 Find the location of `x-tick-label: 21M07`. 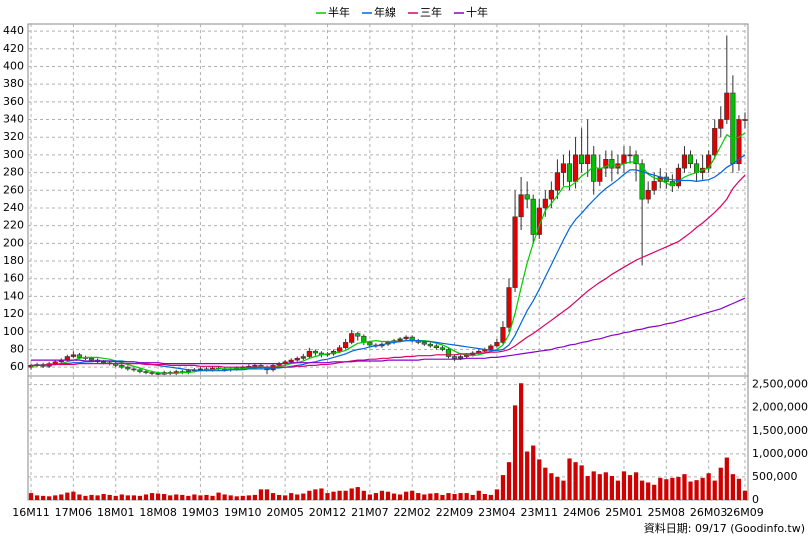

x-tick-label: 21M07 is located at coordinates (370, 512).